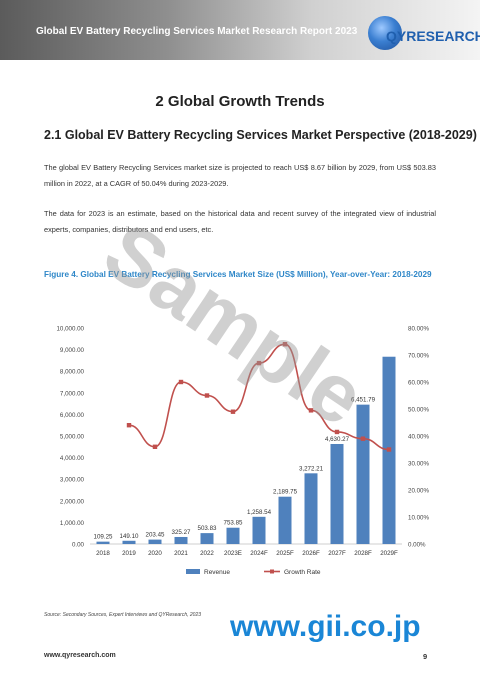 The width and height of the screenshot is (480, 679). Describe the element at coordinates (285, 553) in the screenshot. I see `x-tick-label: 2025F` at that location.